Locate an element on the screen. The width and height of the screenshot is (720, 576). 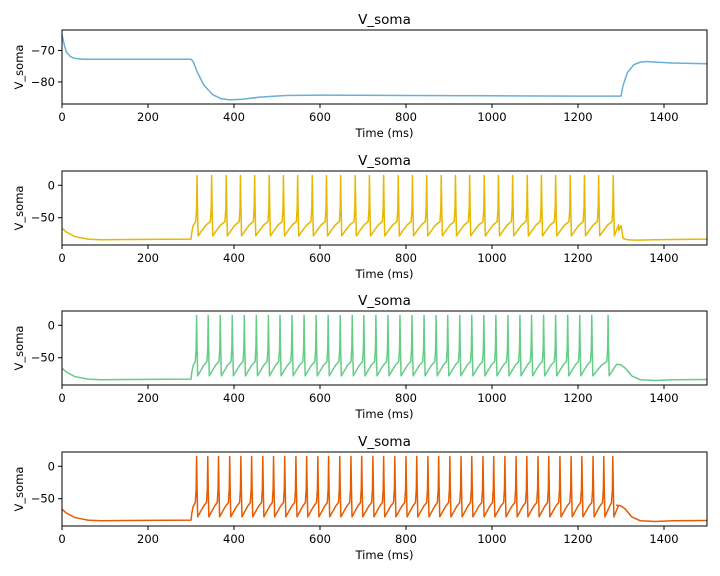
y-tick-label: −70 is located at coordinates (43, 50).